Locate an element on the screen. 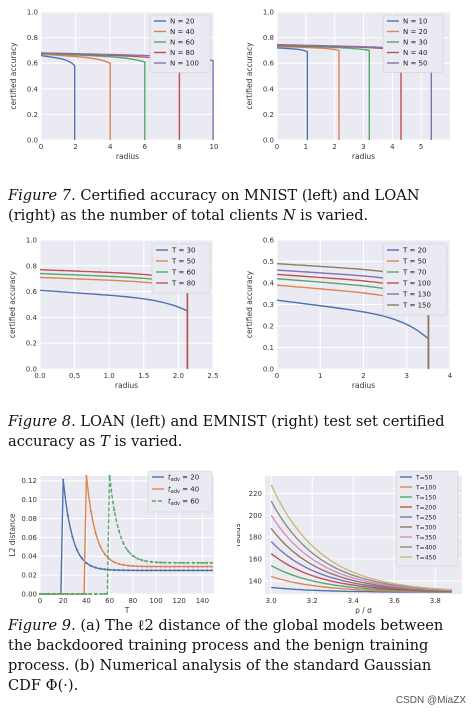 The width and height of the screenshot is (474, 716). legend-entry: T = 30 is located at coordinates (183, 250).